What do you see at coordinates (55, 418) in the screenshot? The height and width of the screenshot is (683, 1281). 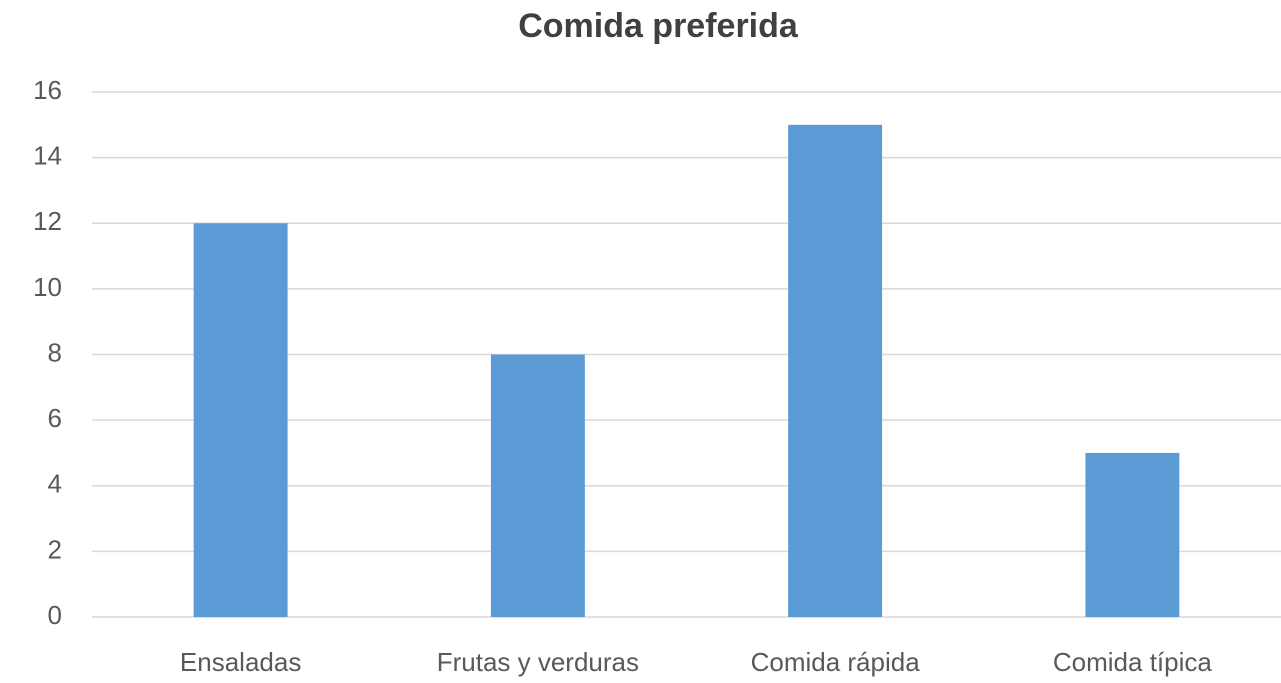 I see `y-tick-label: 6` at bounding box center [55, 418].